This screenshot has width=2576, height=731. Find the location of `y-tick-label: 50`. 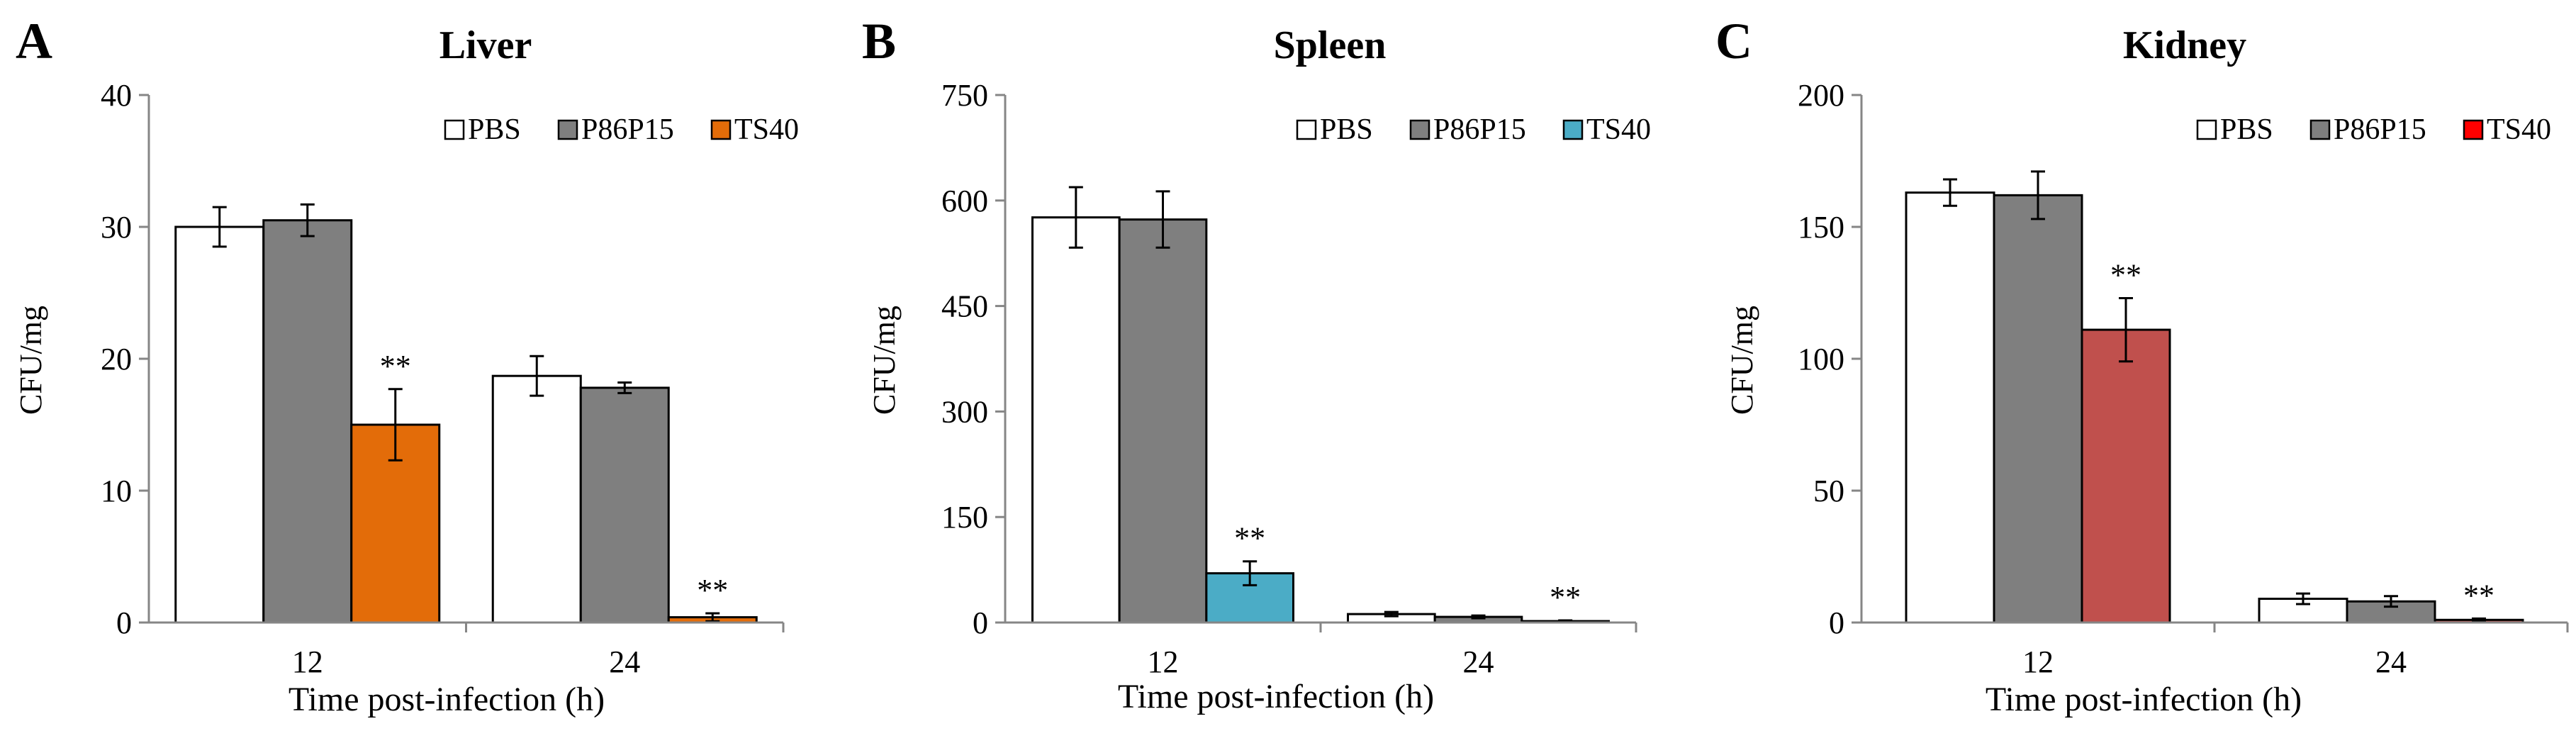

y-tick-label: 50 is located at coordinates (1828, 491).